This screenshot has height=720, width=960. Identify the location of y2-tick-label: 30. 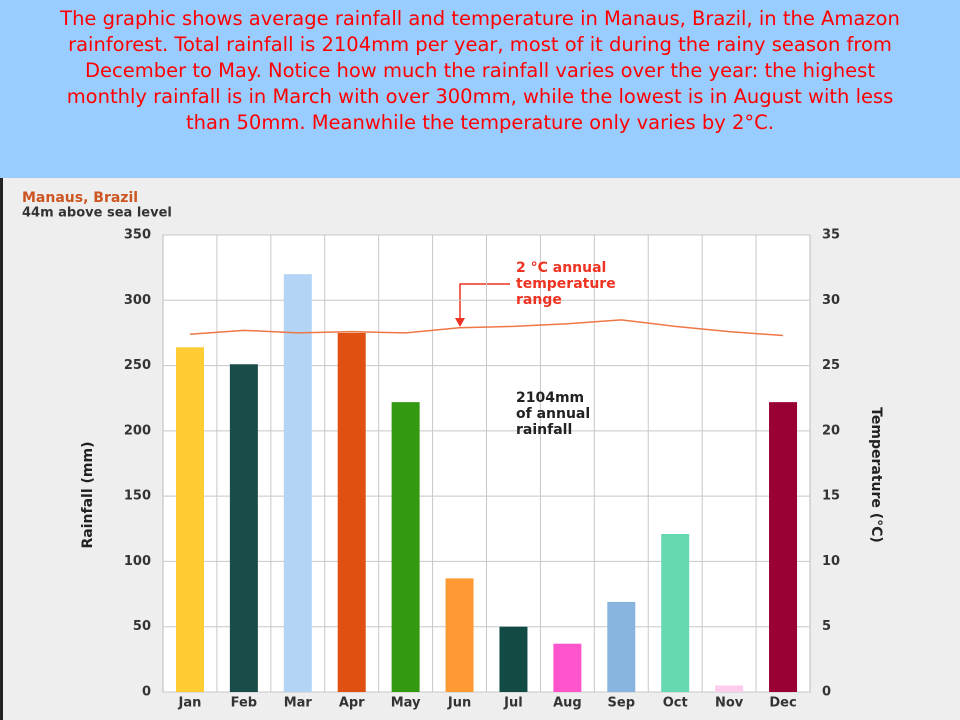
(831, 300).